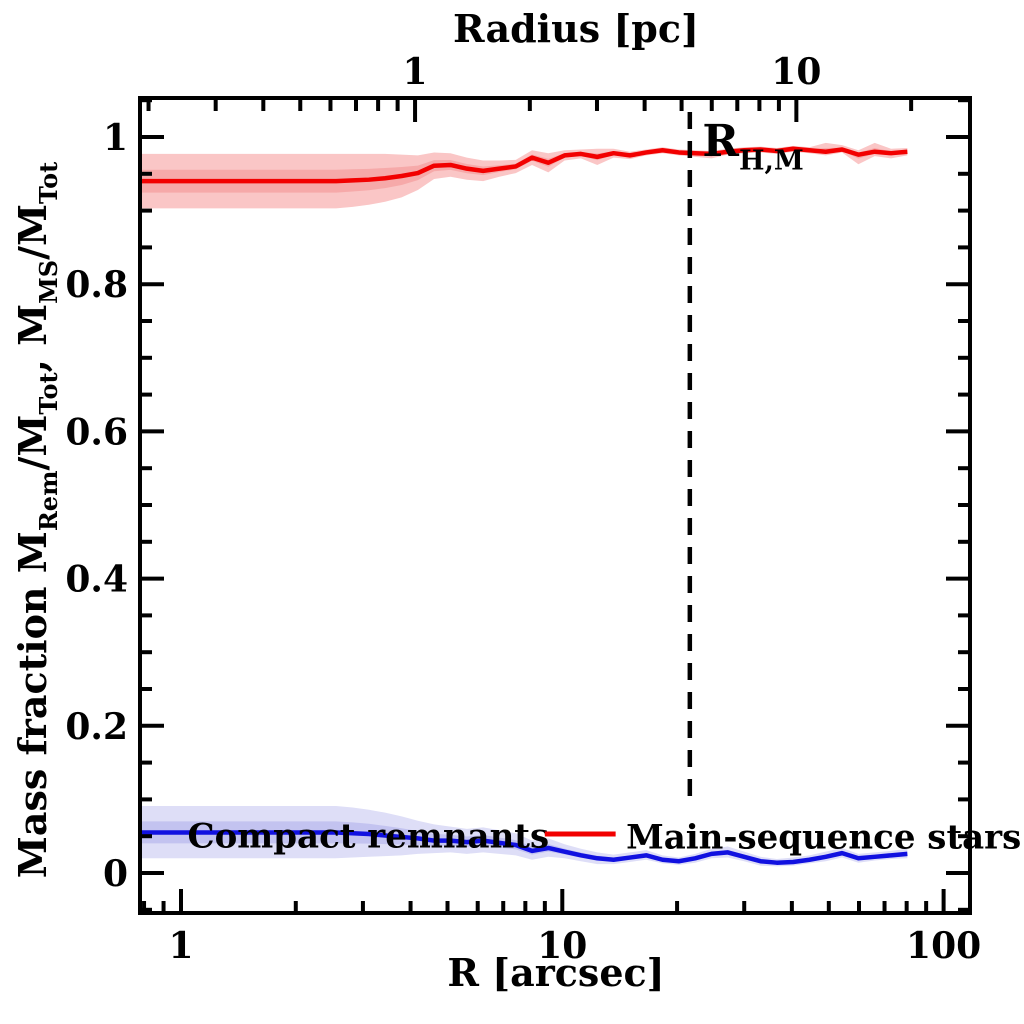  What do you see at coordinates (745, 456) in the screenshot?
I see `annotations: RH,M` at bounding box center [745, 456].